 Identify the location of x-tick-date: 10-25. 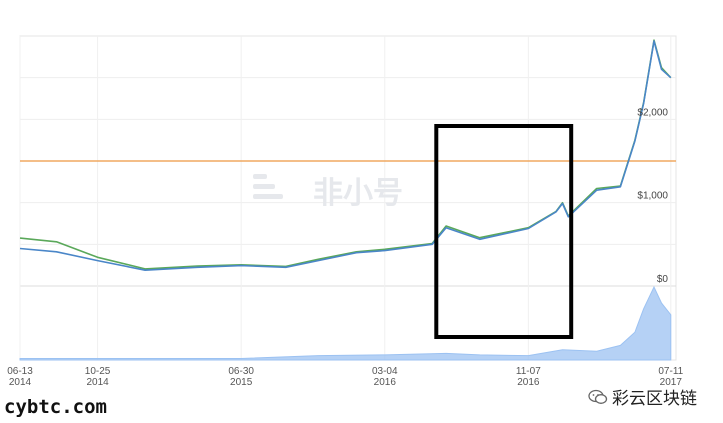
(98, 371).